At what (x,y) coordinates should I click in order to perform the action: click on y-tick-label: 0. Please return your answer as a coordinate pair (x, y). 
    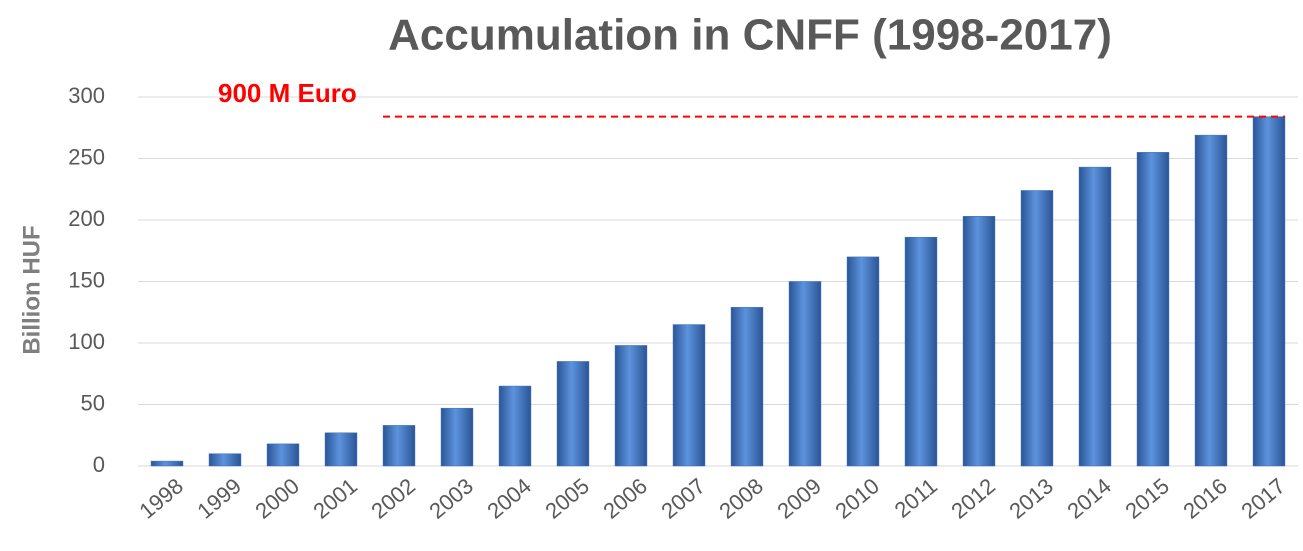
    Looking at the image, I should click on (99, 464).